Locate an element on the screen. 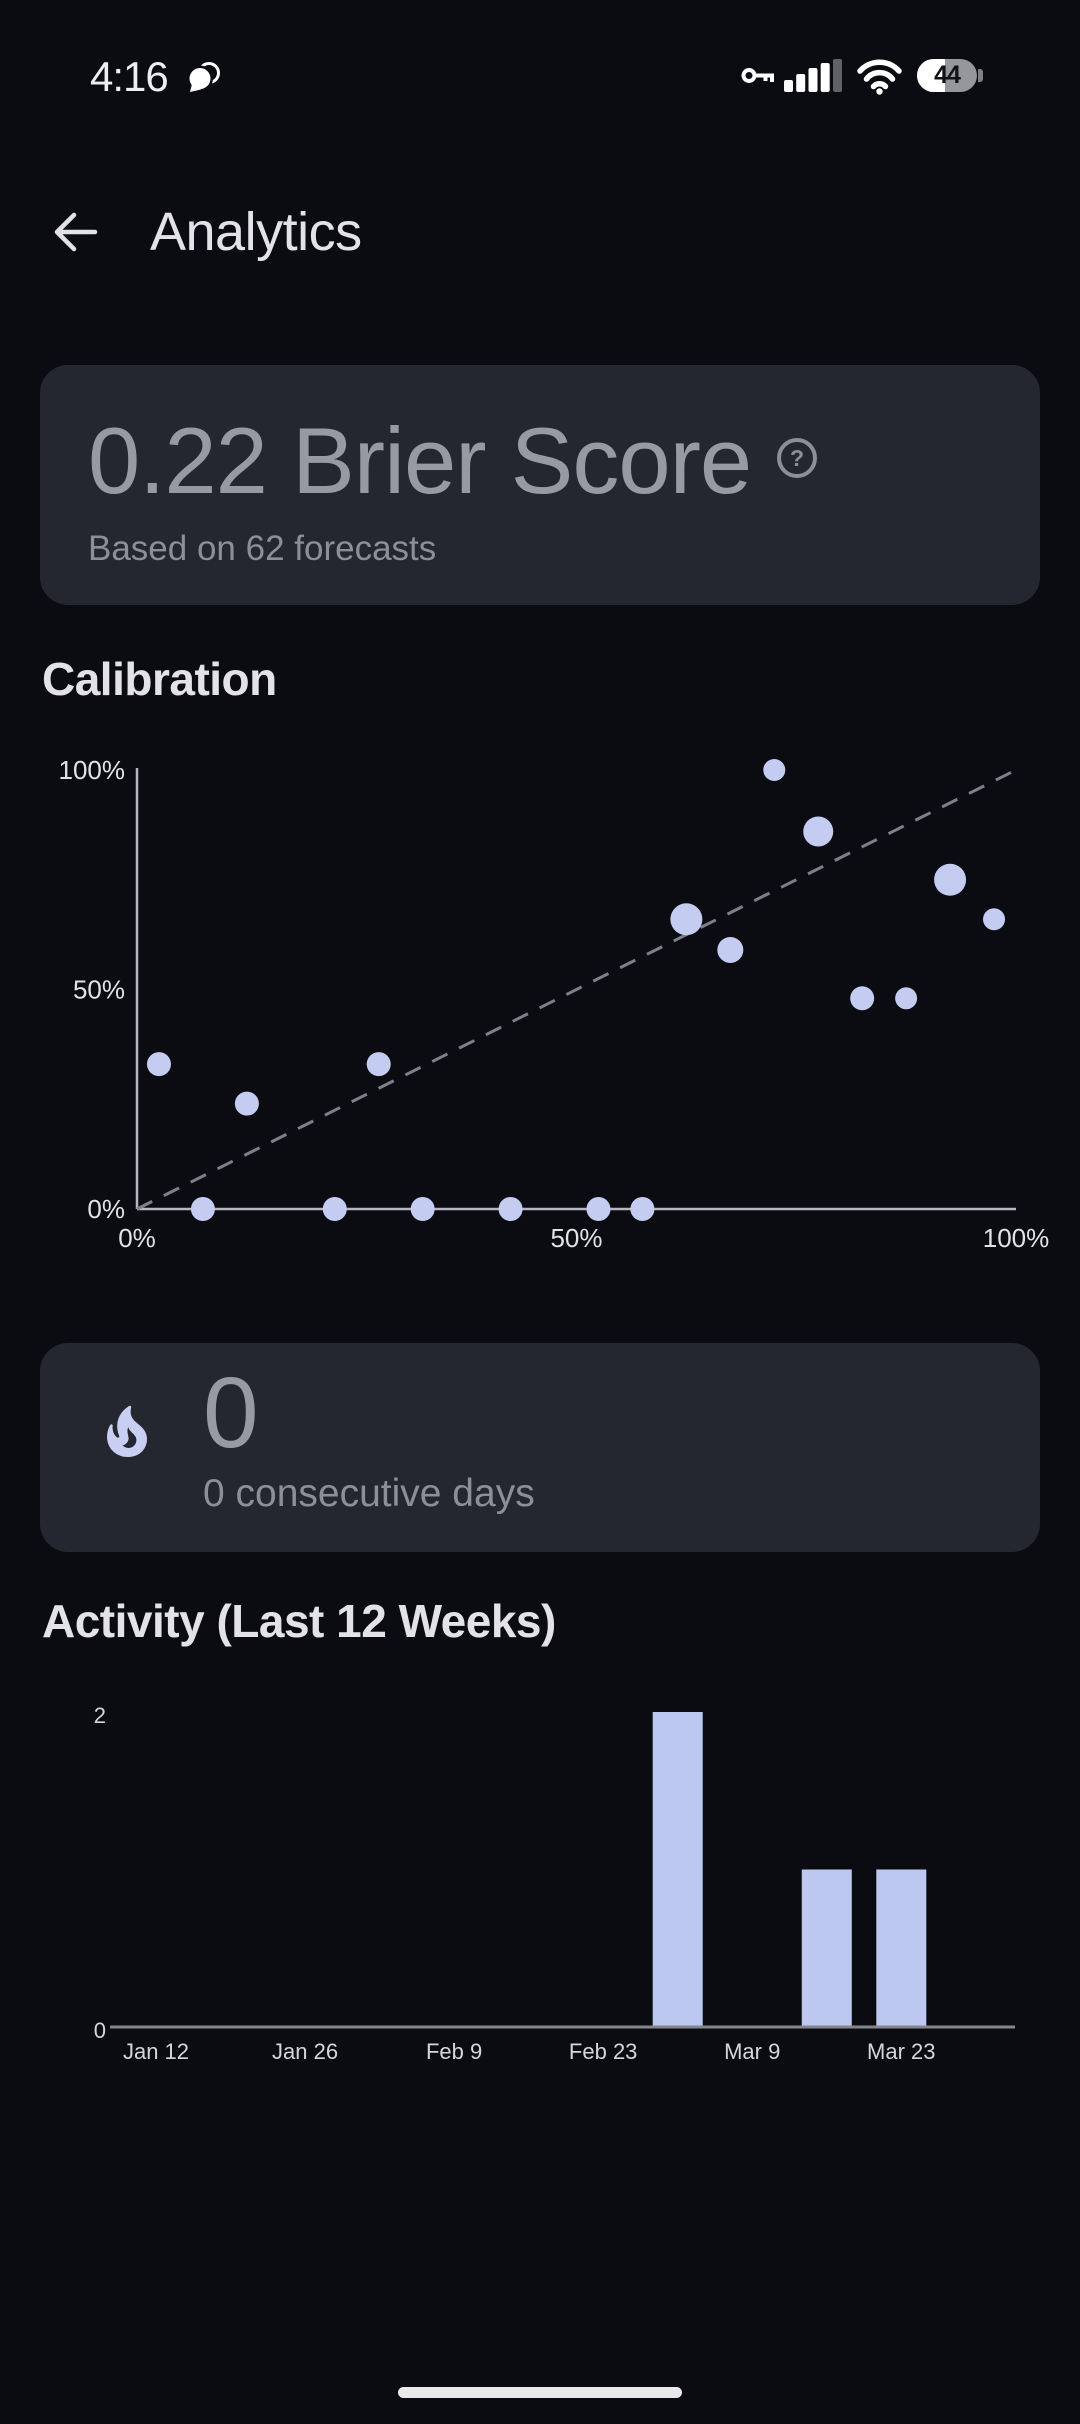 This screenshot has width=1080, height=2424. calibration-x-tick-label: 0% is located at coordinates (137, 1238).